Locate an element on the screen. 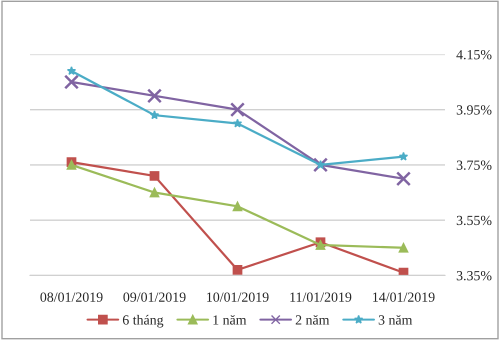  y-tick-label: 3.75% is located at coordinates (474, 165).